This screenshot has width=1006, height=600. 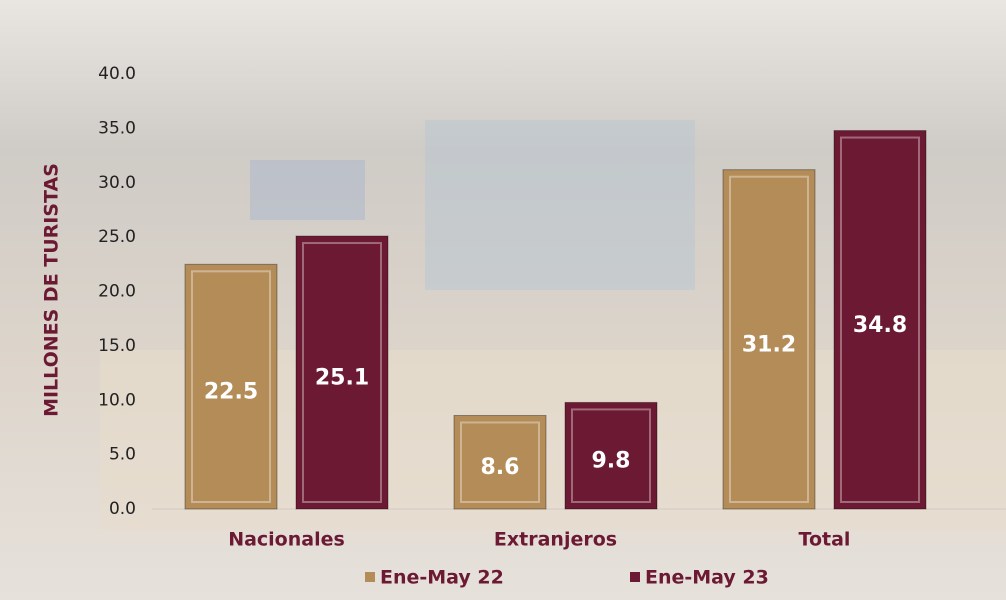 I want to click on y-tick-label: 35.0, so click(x=117, y=128).